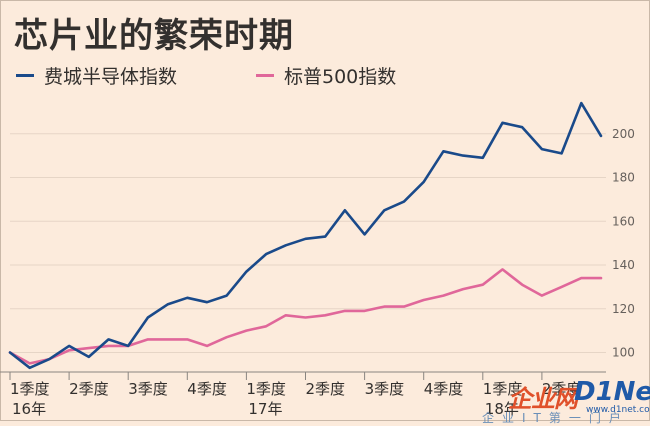 The width and height of the screenshot is (650, 426). I want to click on y-tick-label-200: 200, so click(623, 134).